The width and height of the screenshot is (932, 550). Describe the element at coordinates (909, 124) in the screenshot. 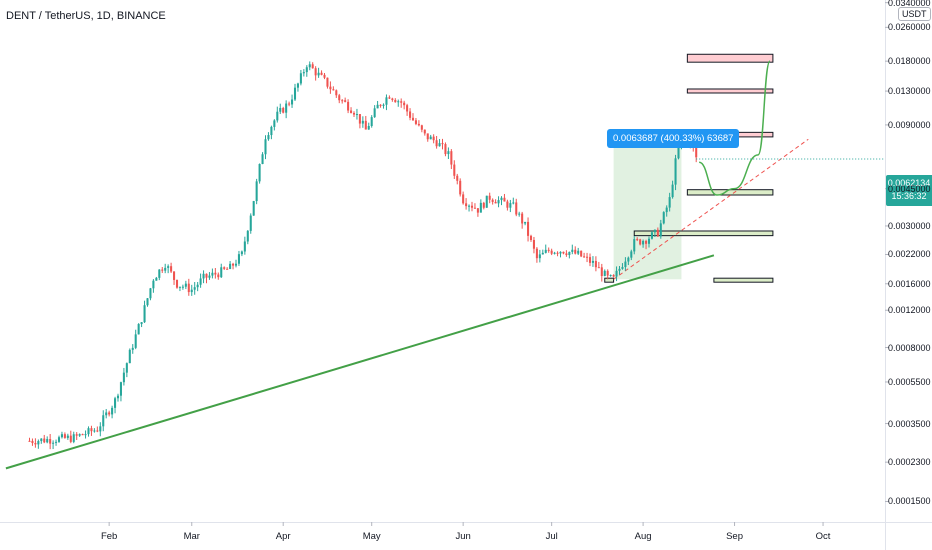

I see `y-tick-label: 0.0090000` at that location.